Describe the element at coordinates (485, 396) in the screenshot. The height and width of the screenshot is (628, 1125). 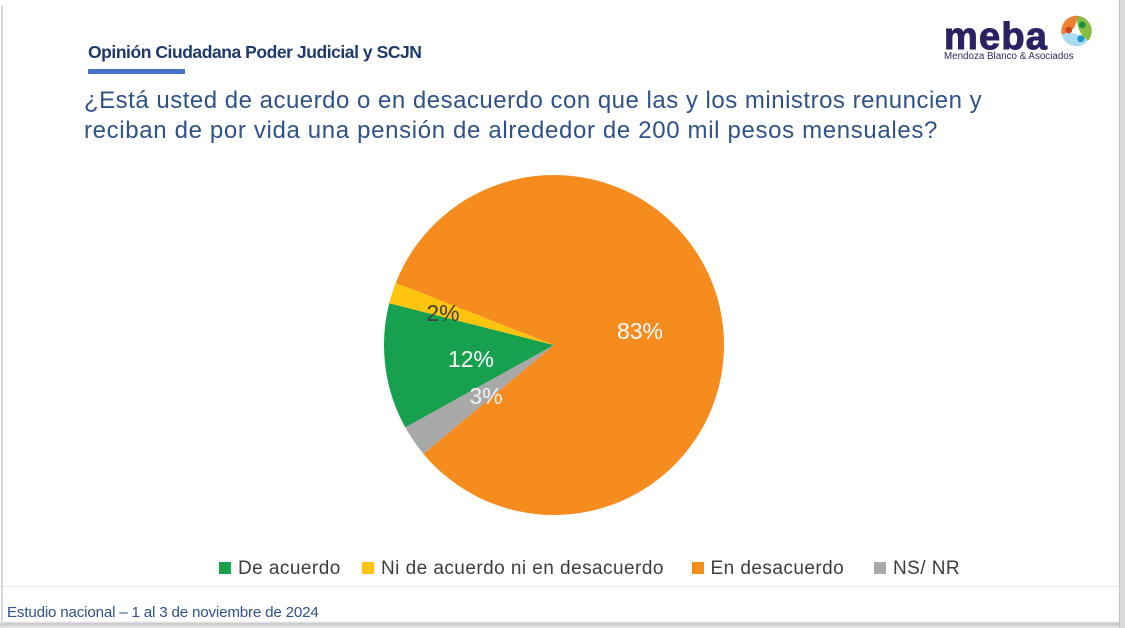
I see `svg-text: 3%` at that location.